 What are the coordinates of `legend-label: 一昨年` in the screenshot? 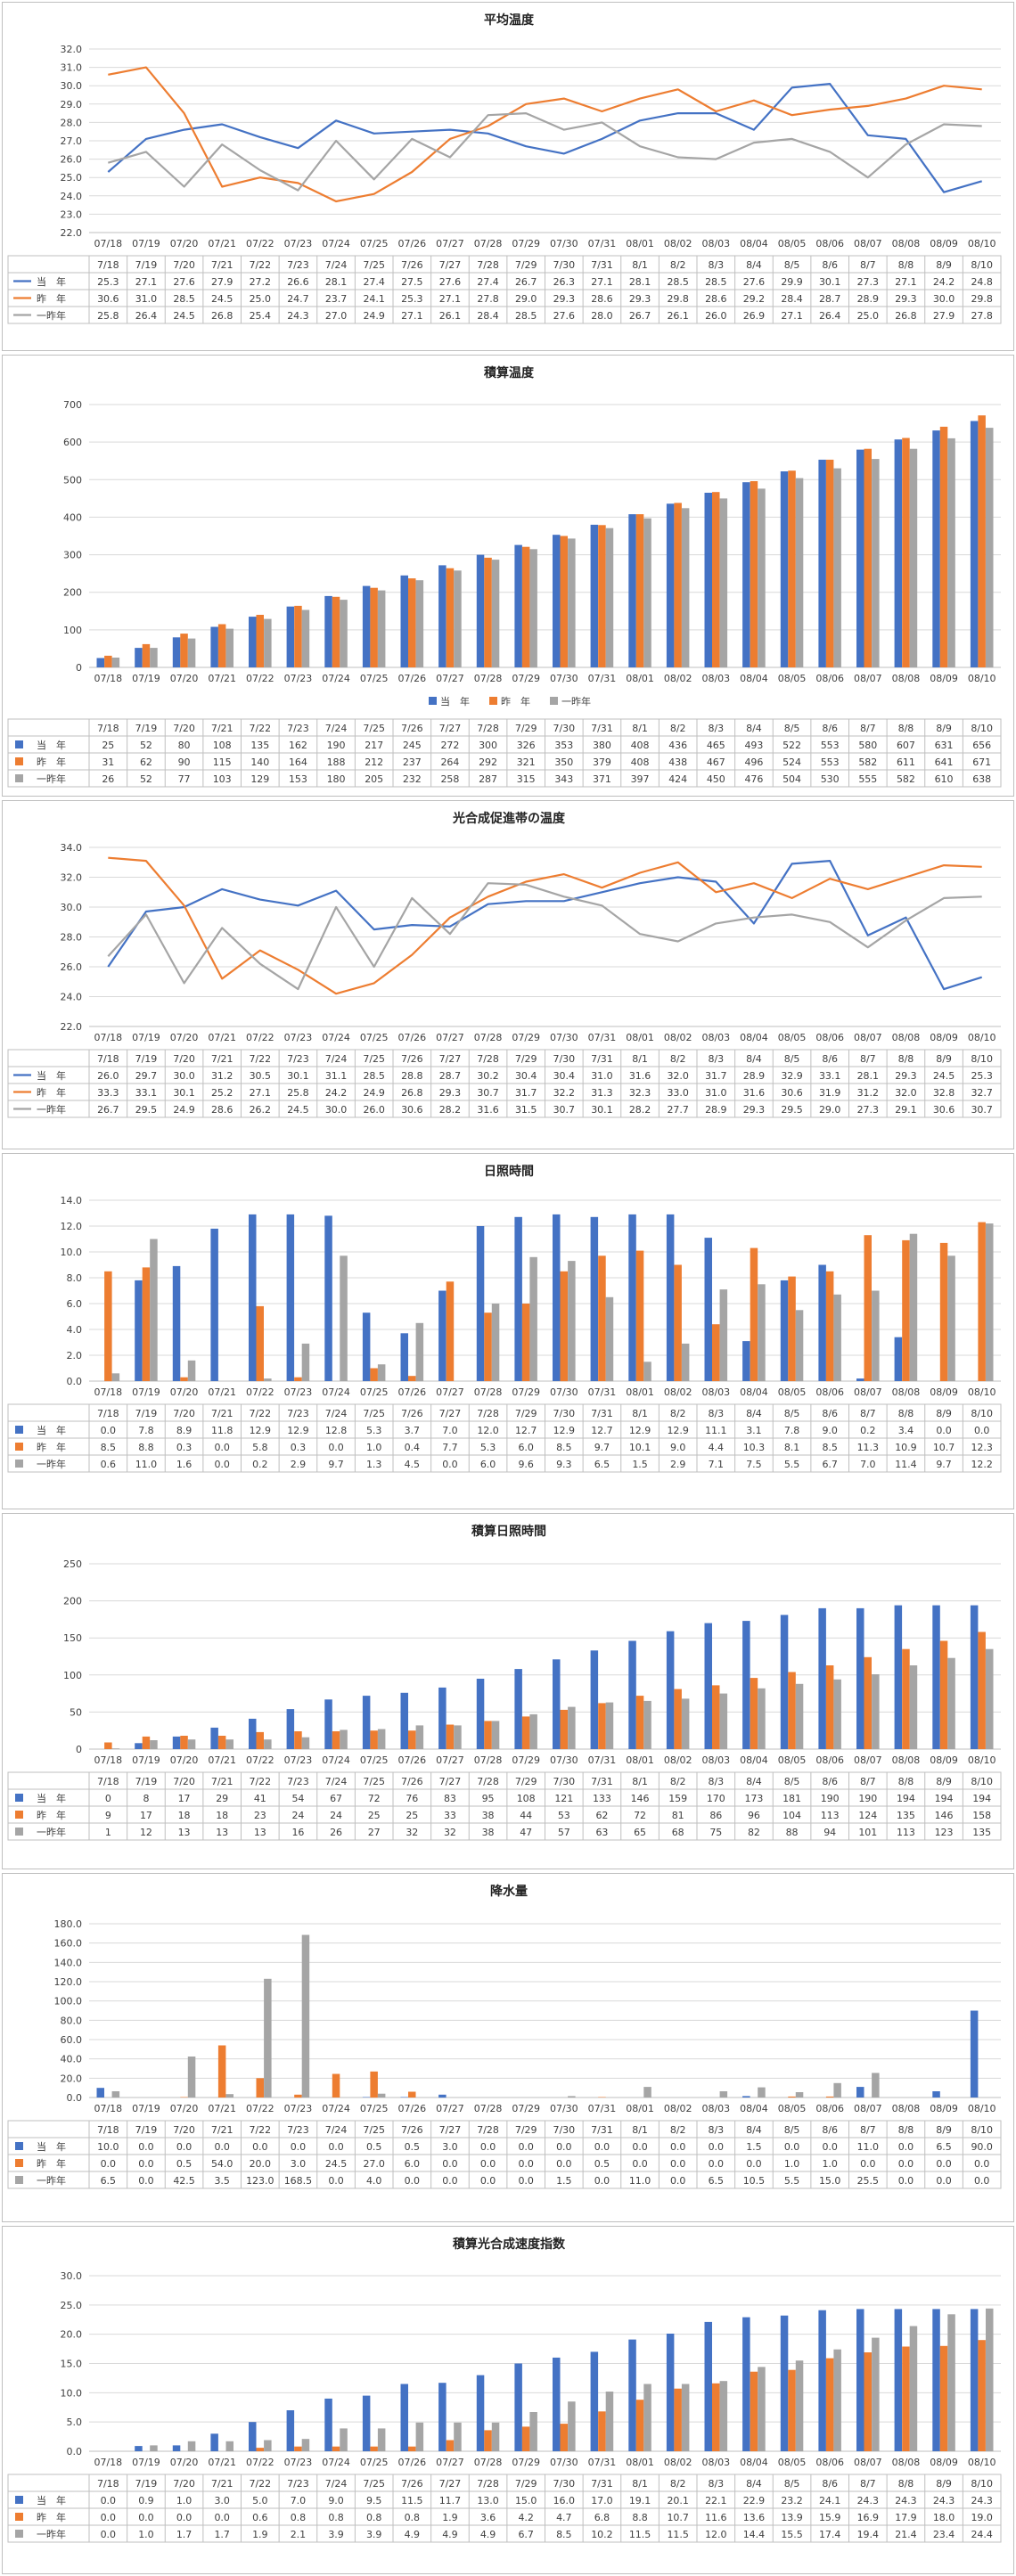 It's located at (576, 701).